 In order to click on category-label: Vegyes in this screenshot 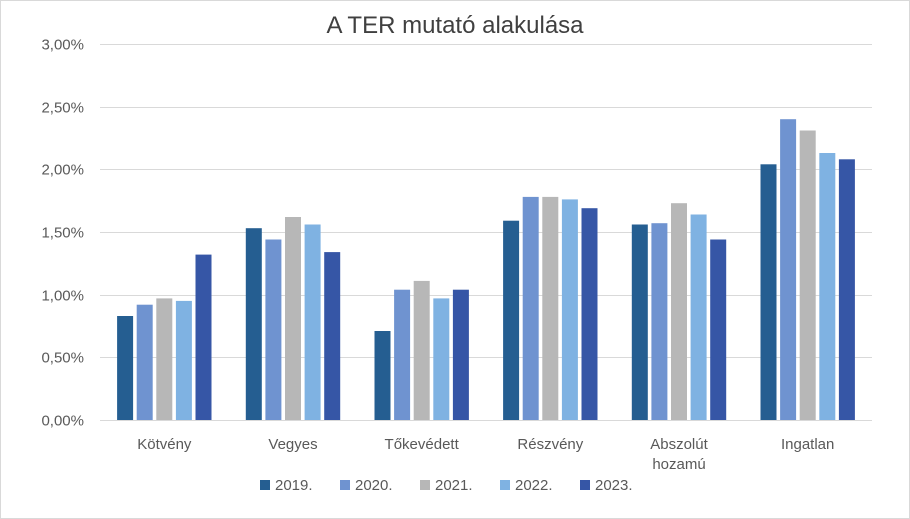, I will do `click(292, 444)`.